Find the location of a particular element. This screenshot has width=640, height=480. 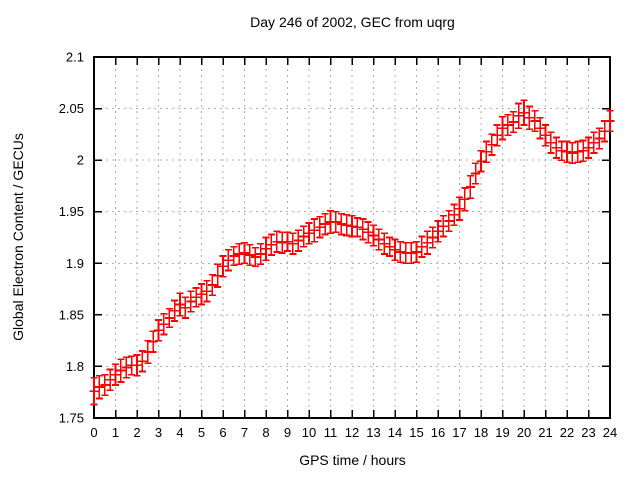

y-tick-label: 2.1 is located at coordinates (75, 57).